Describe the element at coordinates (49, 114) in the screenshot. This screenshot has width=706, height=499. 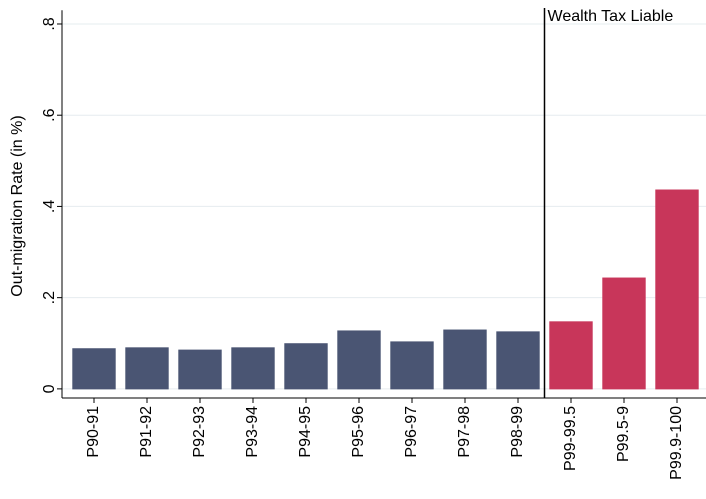
I see `y-tick-label: .6` at that location.